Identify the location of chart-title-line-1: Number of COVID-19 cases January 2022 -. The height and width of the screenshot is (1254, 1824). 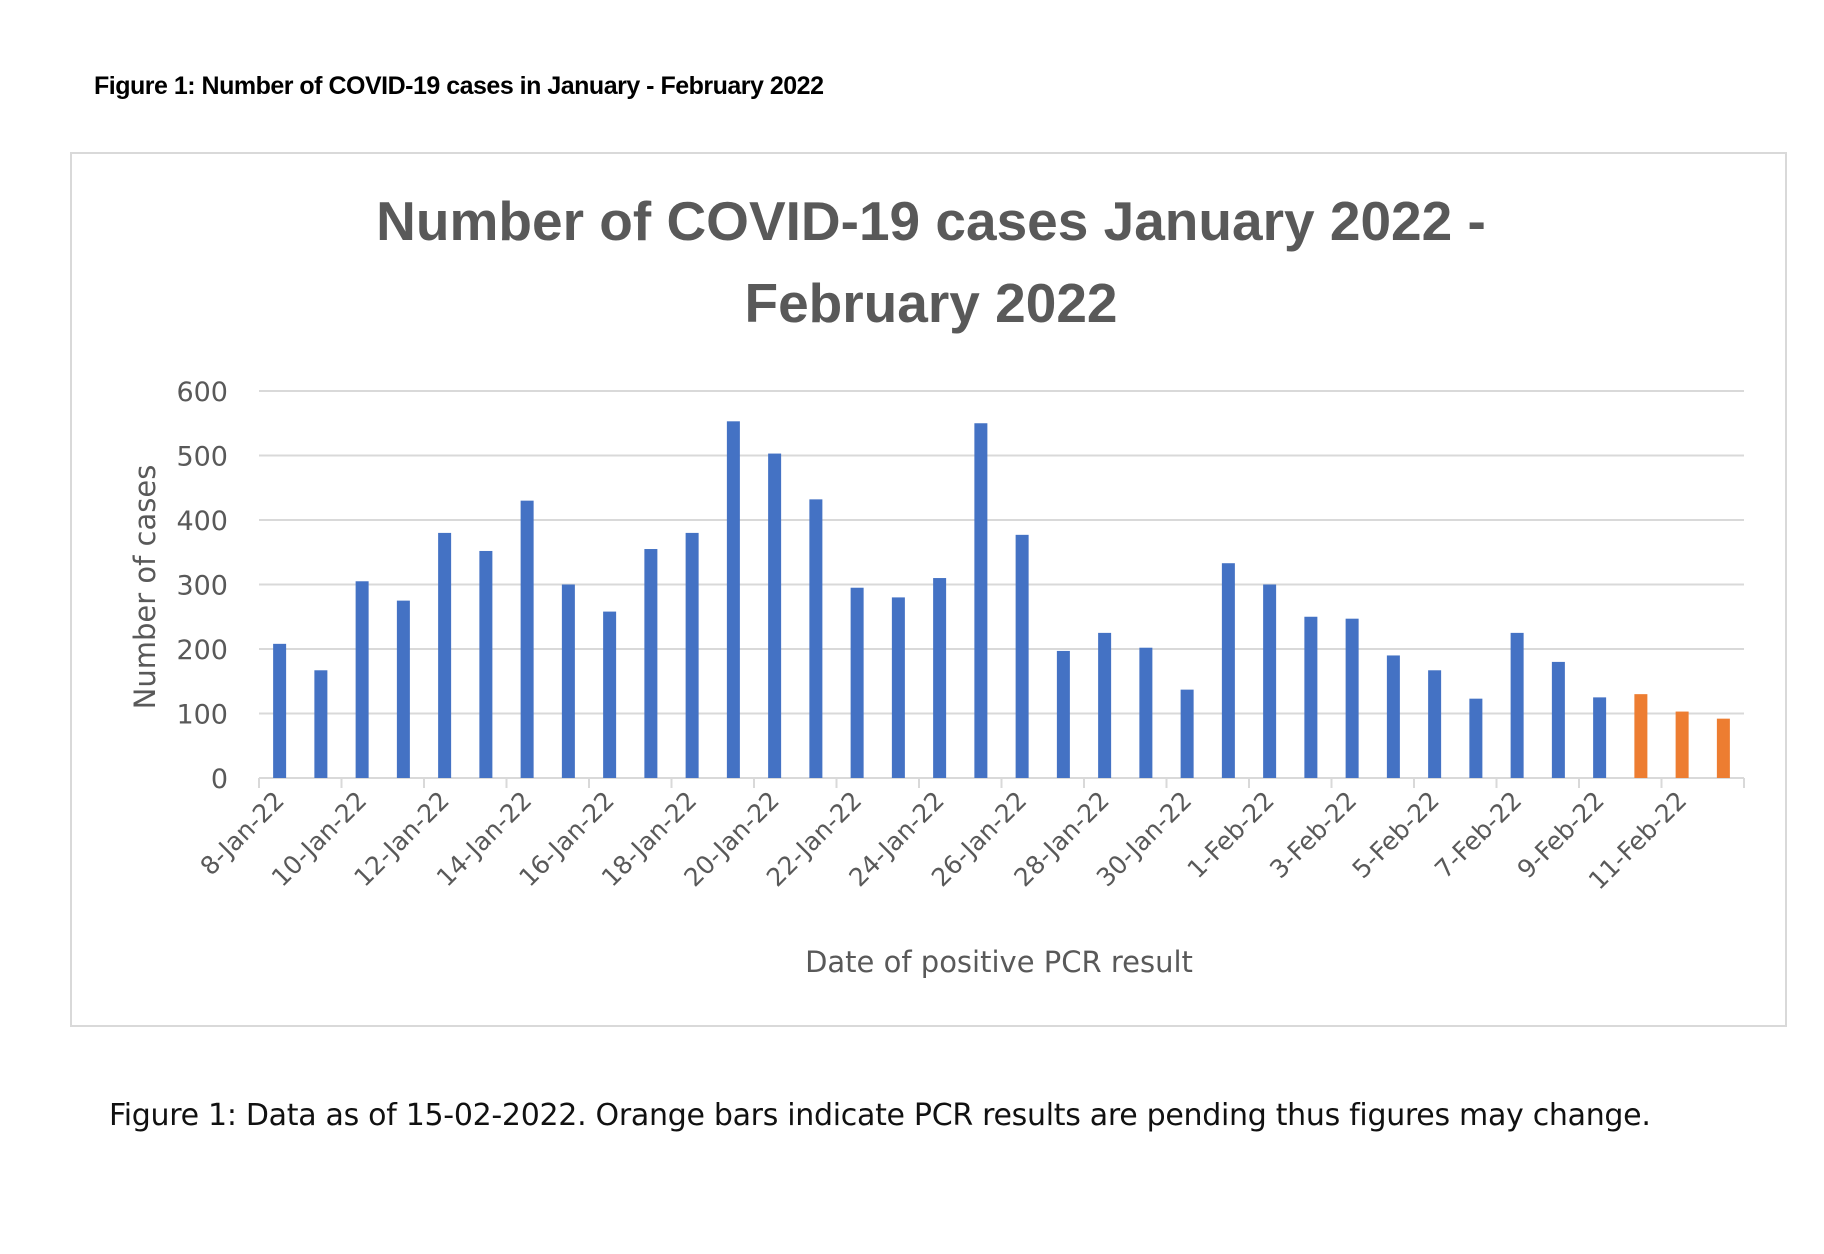
(931, 221).